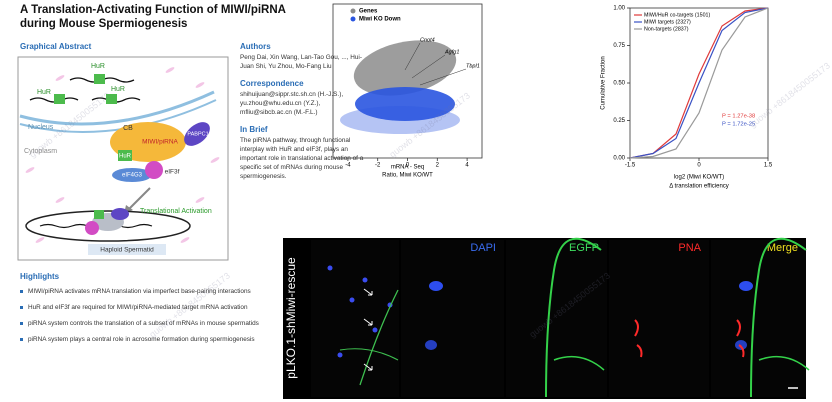  Describe the element at coordinates (699, 178) in the screenshot. I see `x-axis-label: log2 (Miwi KO/WT)` at that location.